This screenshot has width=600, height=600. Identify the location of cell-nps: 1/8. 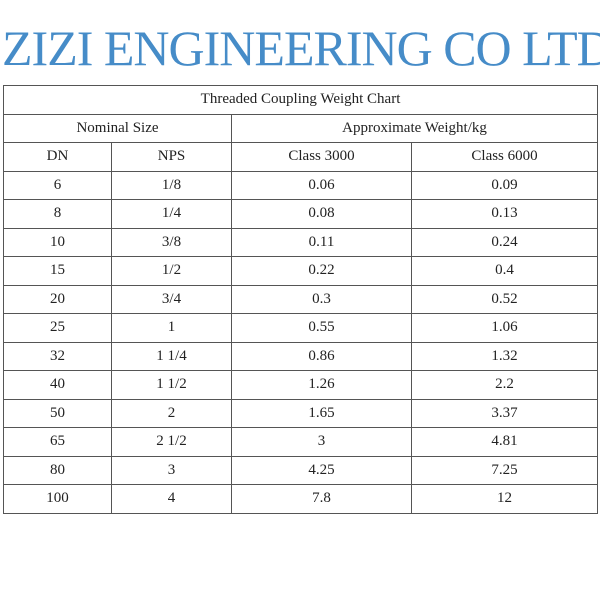
(171, 185).